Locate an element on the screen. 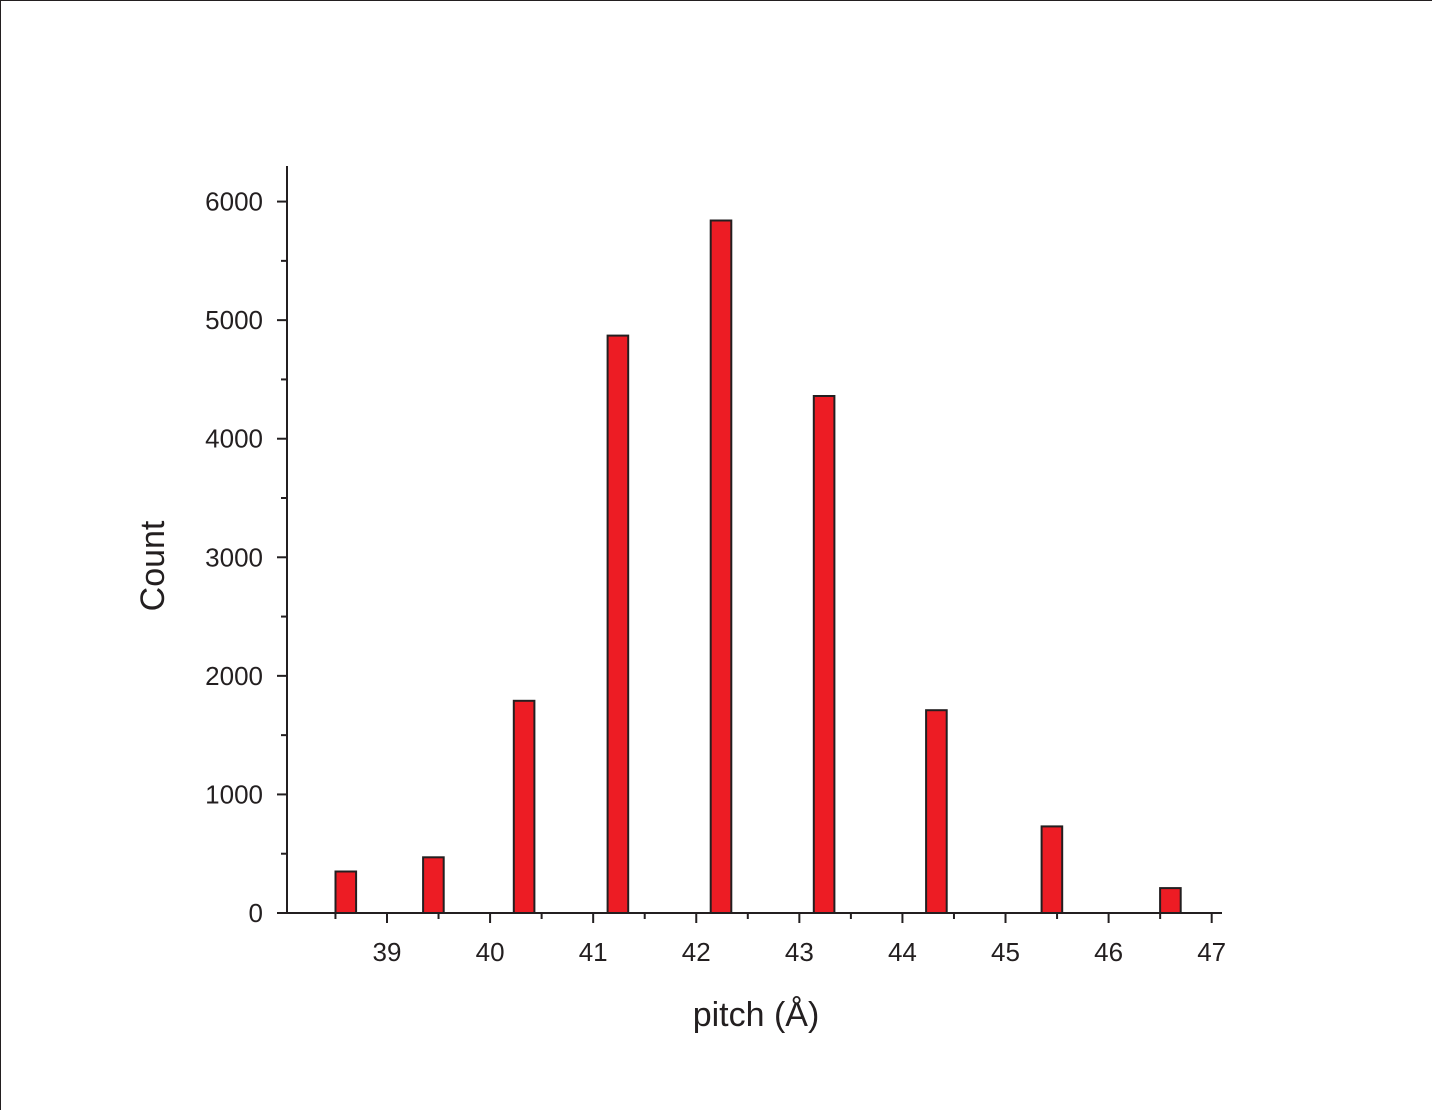  x-tick-label: 42 is located at coordinates (696, 952).